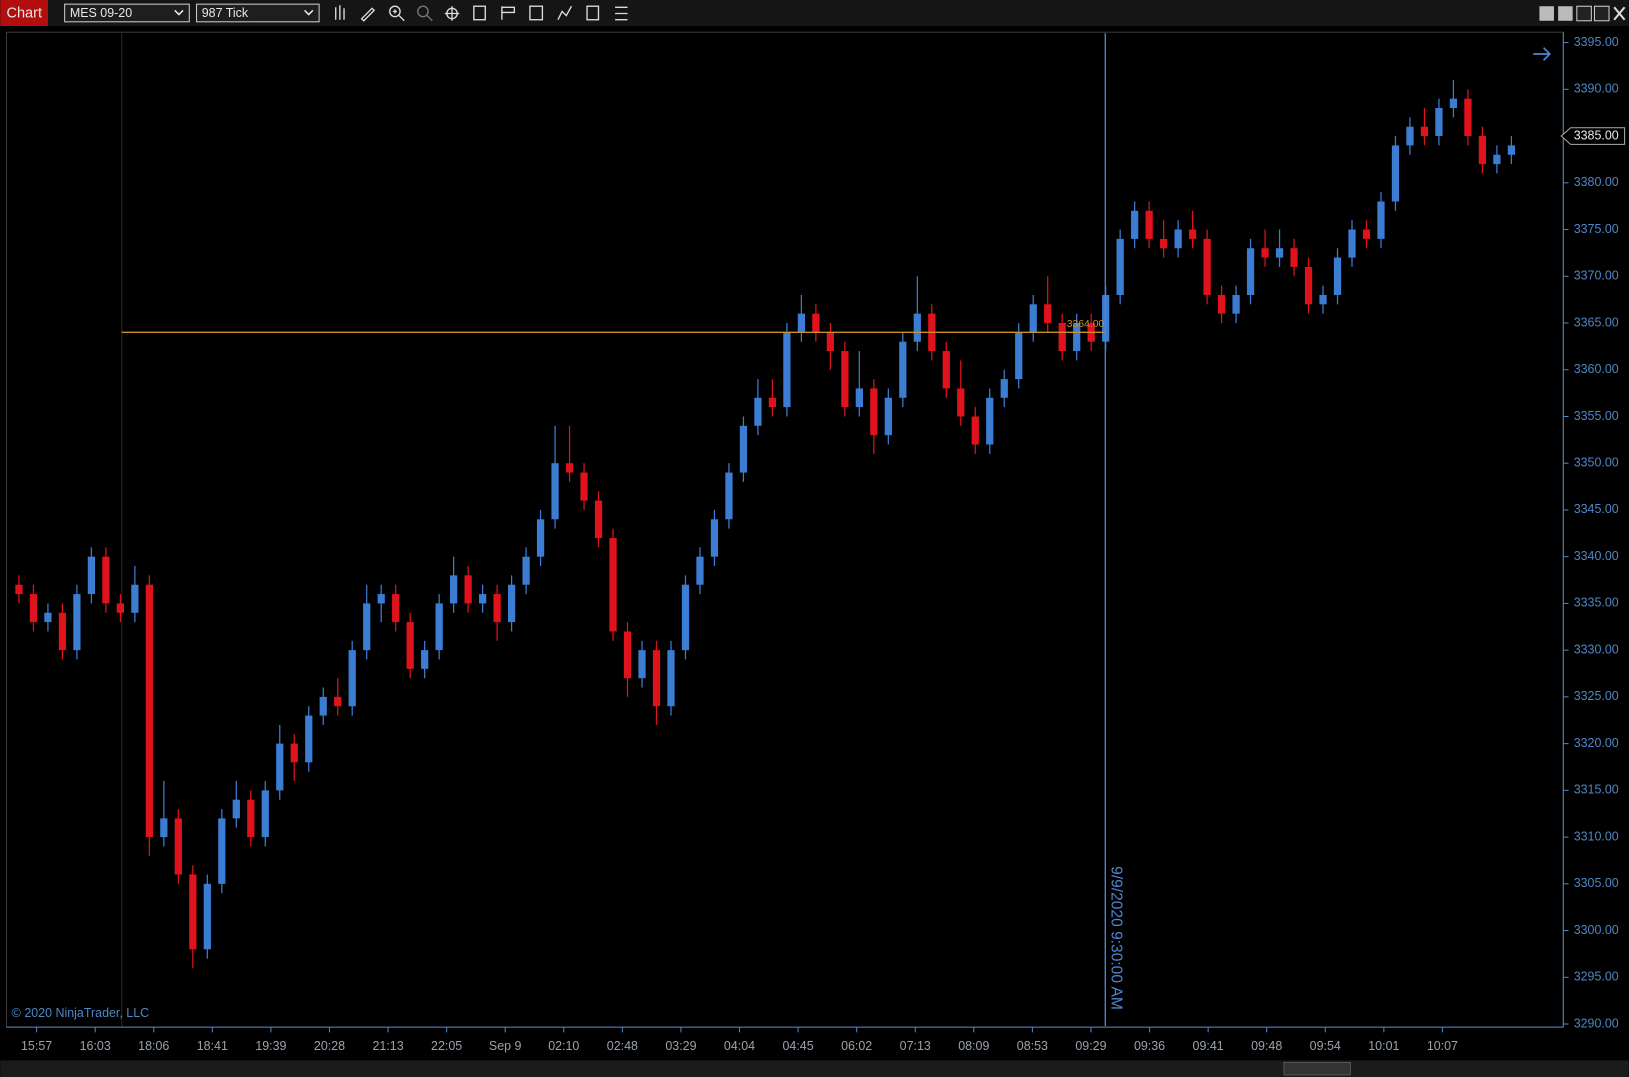 This screenshot has width=1629, height=1077. Describe the element at coordinates (446, 1046) in the screenshot. I see `x-tick-label: 22:05` at that location.